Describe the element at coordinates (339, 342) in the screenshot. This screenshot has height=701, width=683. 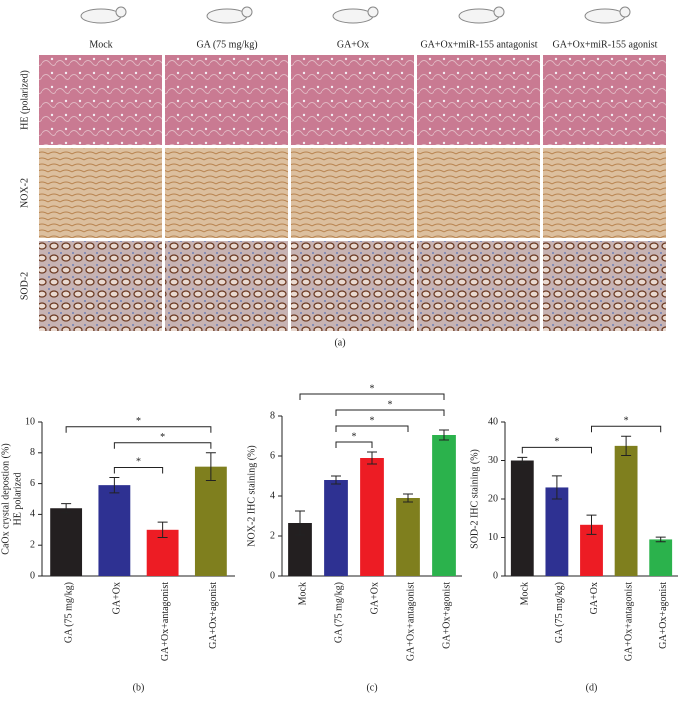
I see `panel-label: (a)` at that location.